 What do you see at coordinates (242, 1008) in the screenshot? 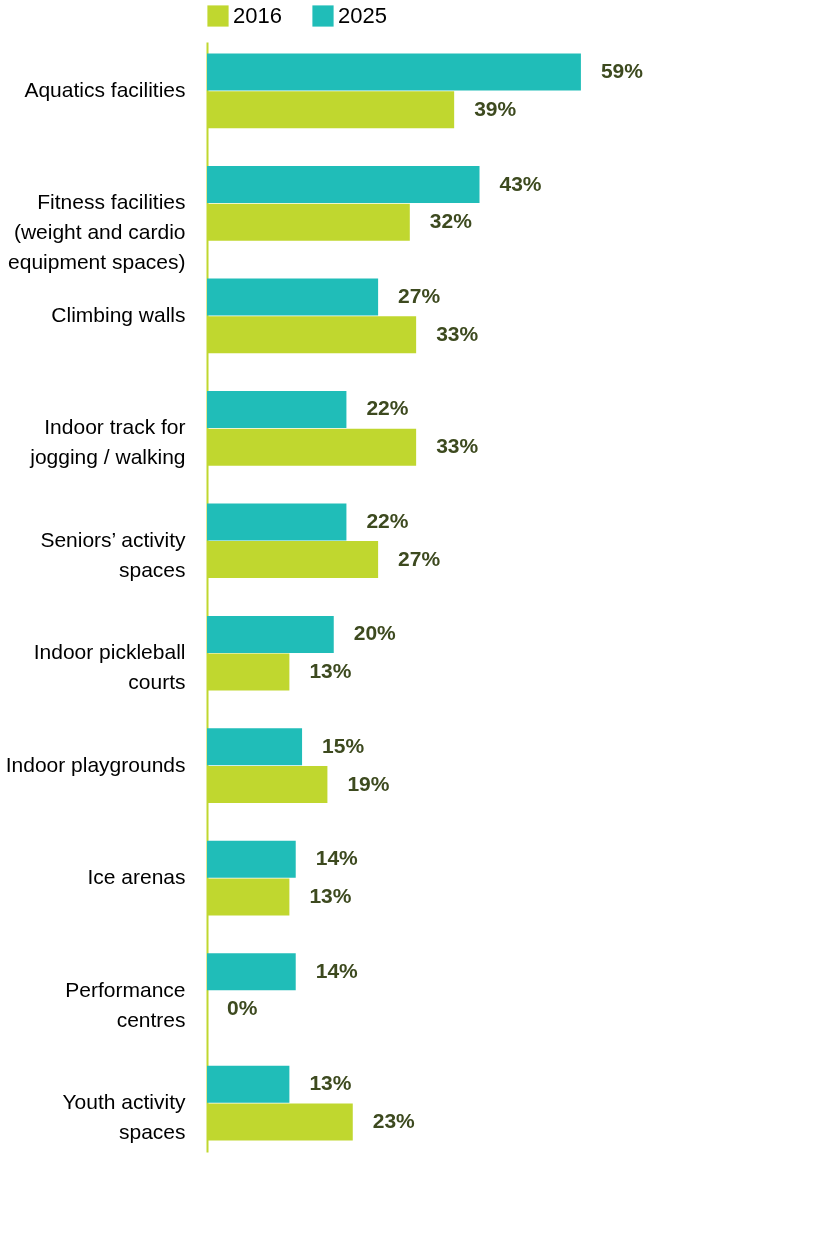
I see `data-label: 0%` at bounding box center [242, 1008].